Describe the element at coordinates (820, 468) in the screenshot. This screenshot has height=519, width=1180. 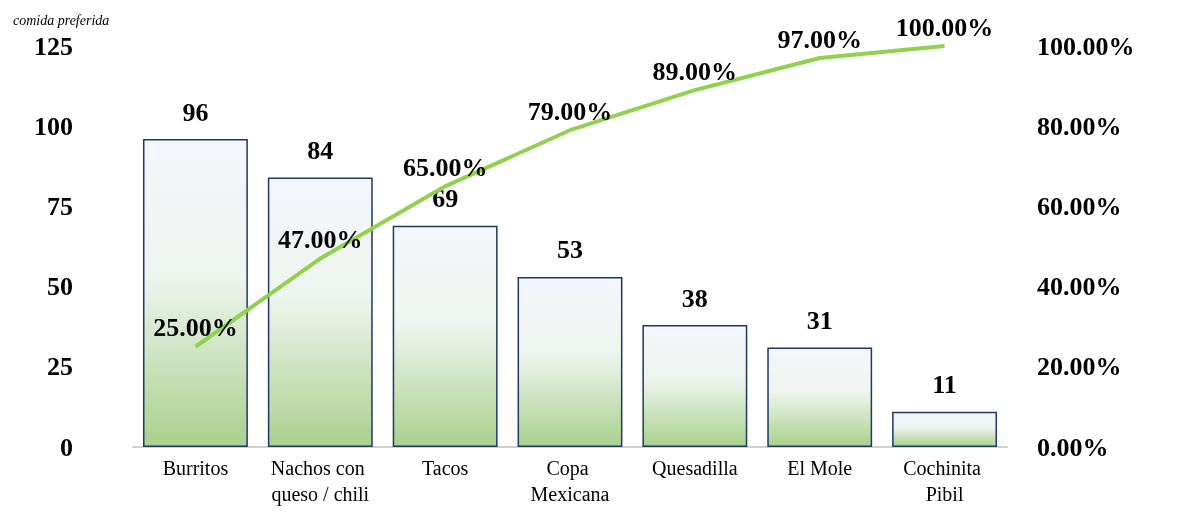
I see `x-tick-label: El Mole` at that location.